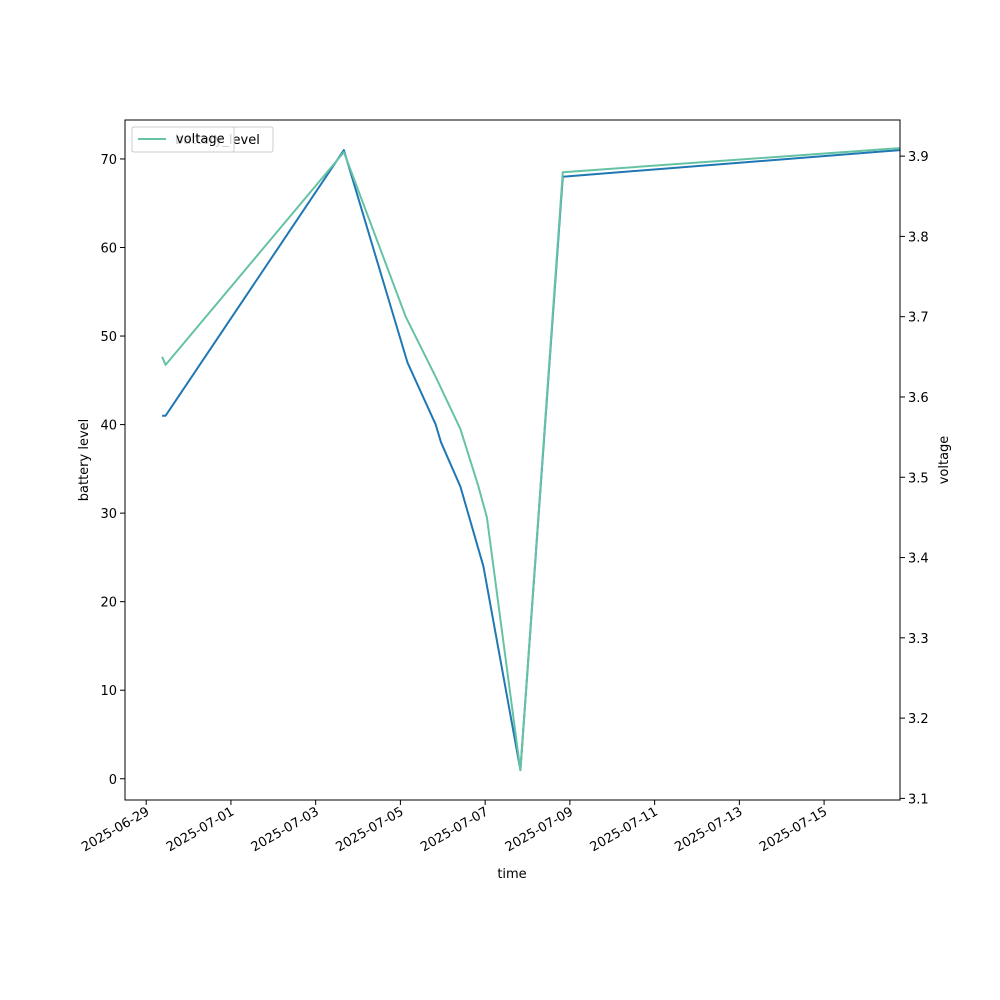  Describe the element at coordinates (108, 691) in the screenshot. I see `y-tick-label: 10` at that location.